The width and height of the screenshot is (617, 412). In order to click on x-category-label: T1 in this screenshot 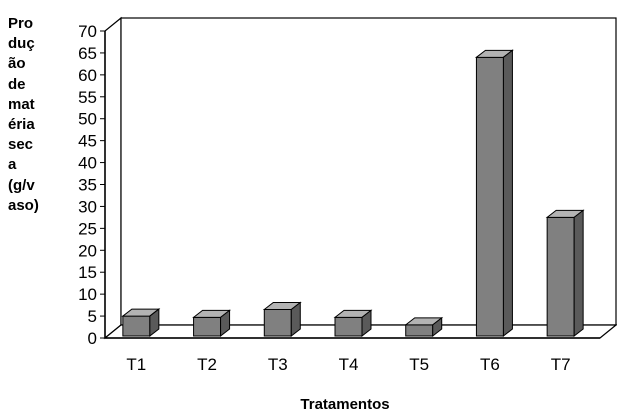, I will do `click(136, 364)`.